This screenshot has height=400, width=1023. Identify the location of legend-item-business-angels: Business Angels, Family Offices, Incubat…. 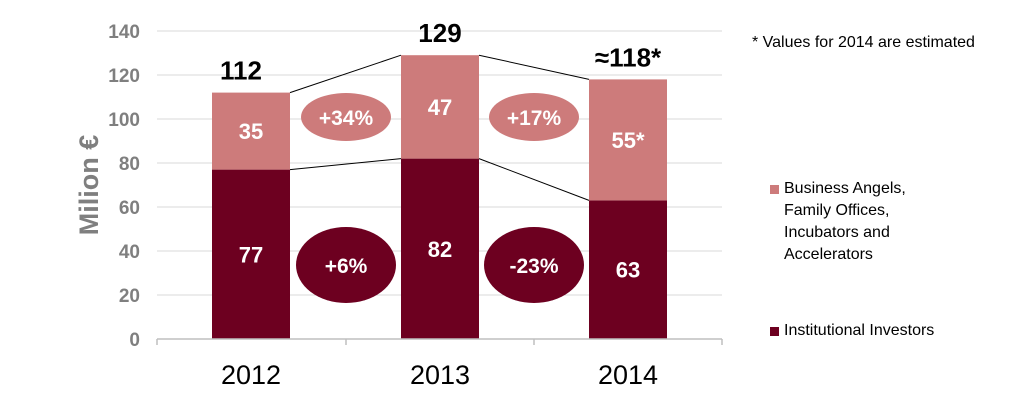
(838, 222).